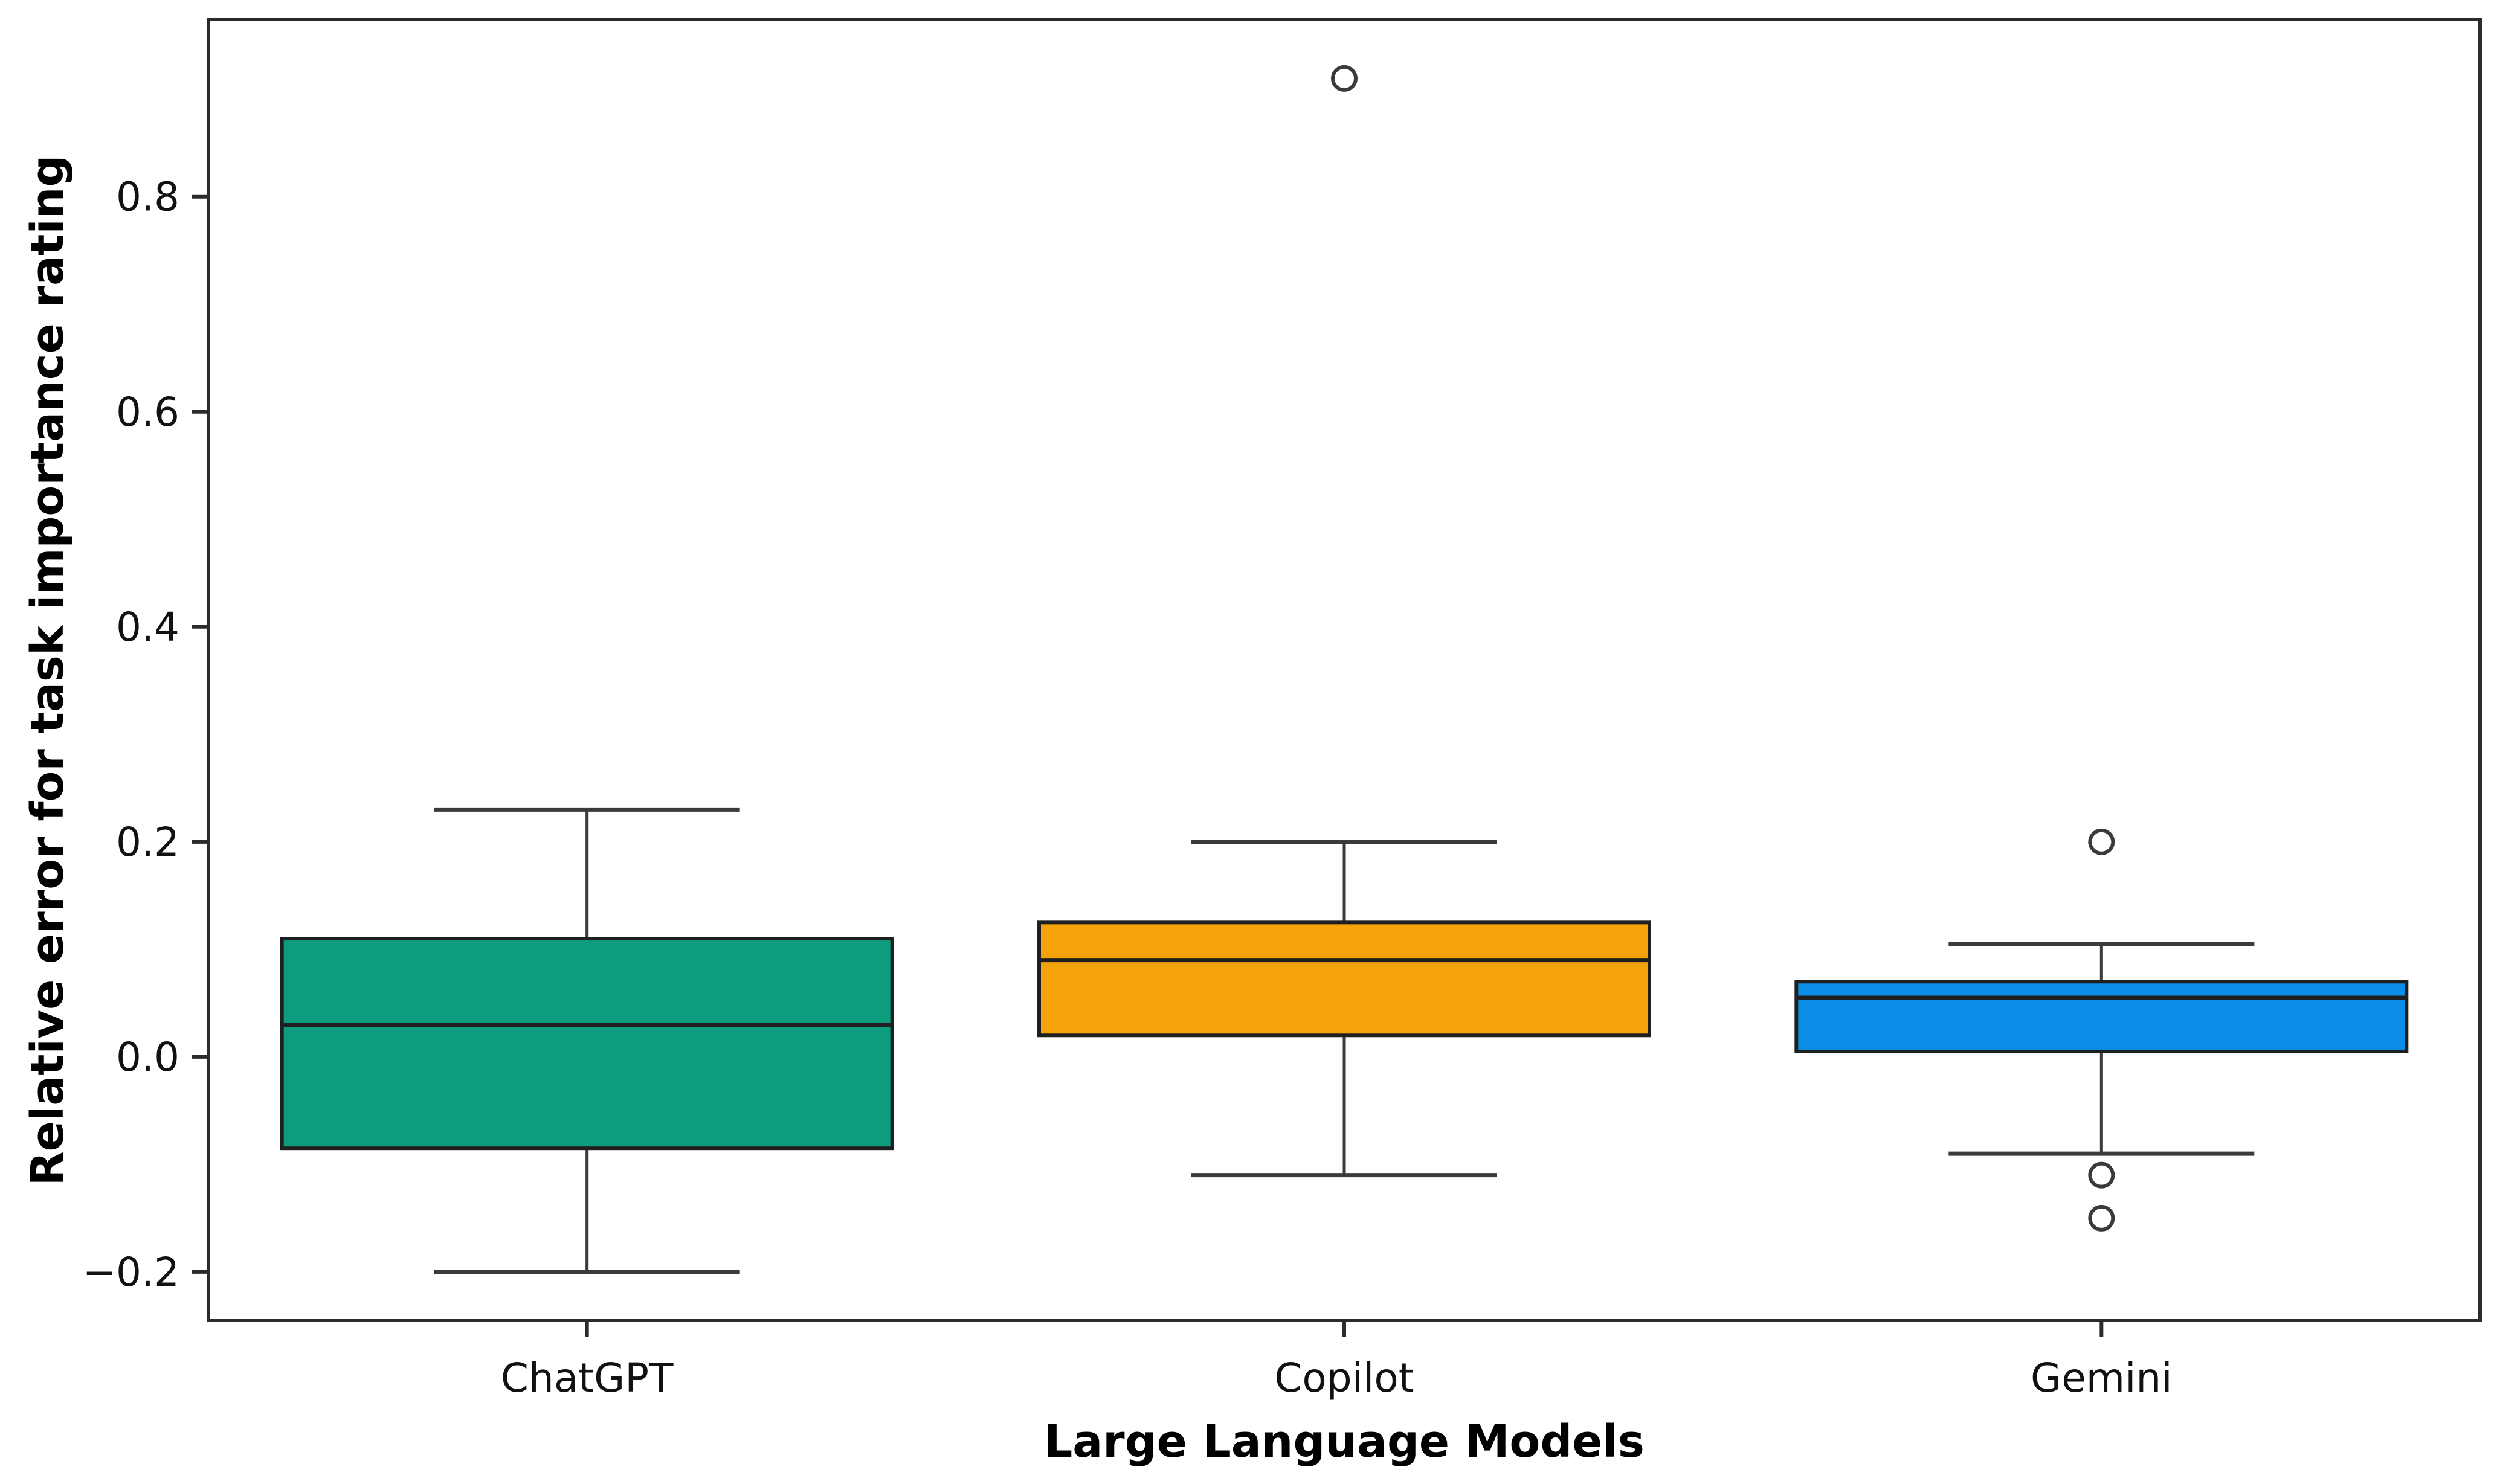 The image size is (2494, 1484). I want to click on y-axis: 0.8 0.6 0.4 0.2 0.0 −0.2, so click(145, 735).